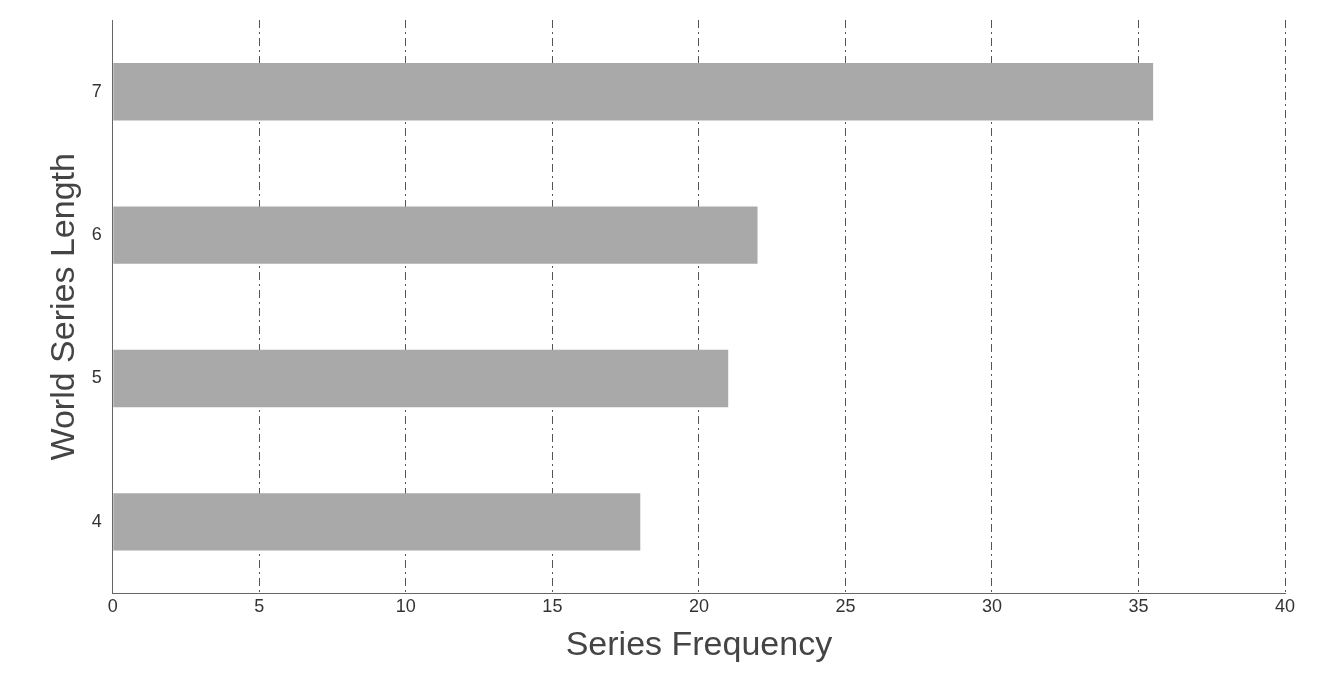 The width and height of the screenshot is (1335, 690). Describe the element at coordinates (1285, 606) in the screenshot. I see `x-tick-label: 40` at that location.